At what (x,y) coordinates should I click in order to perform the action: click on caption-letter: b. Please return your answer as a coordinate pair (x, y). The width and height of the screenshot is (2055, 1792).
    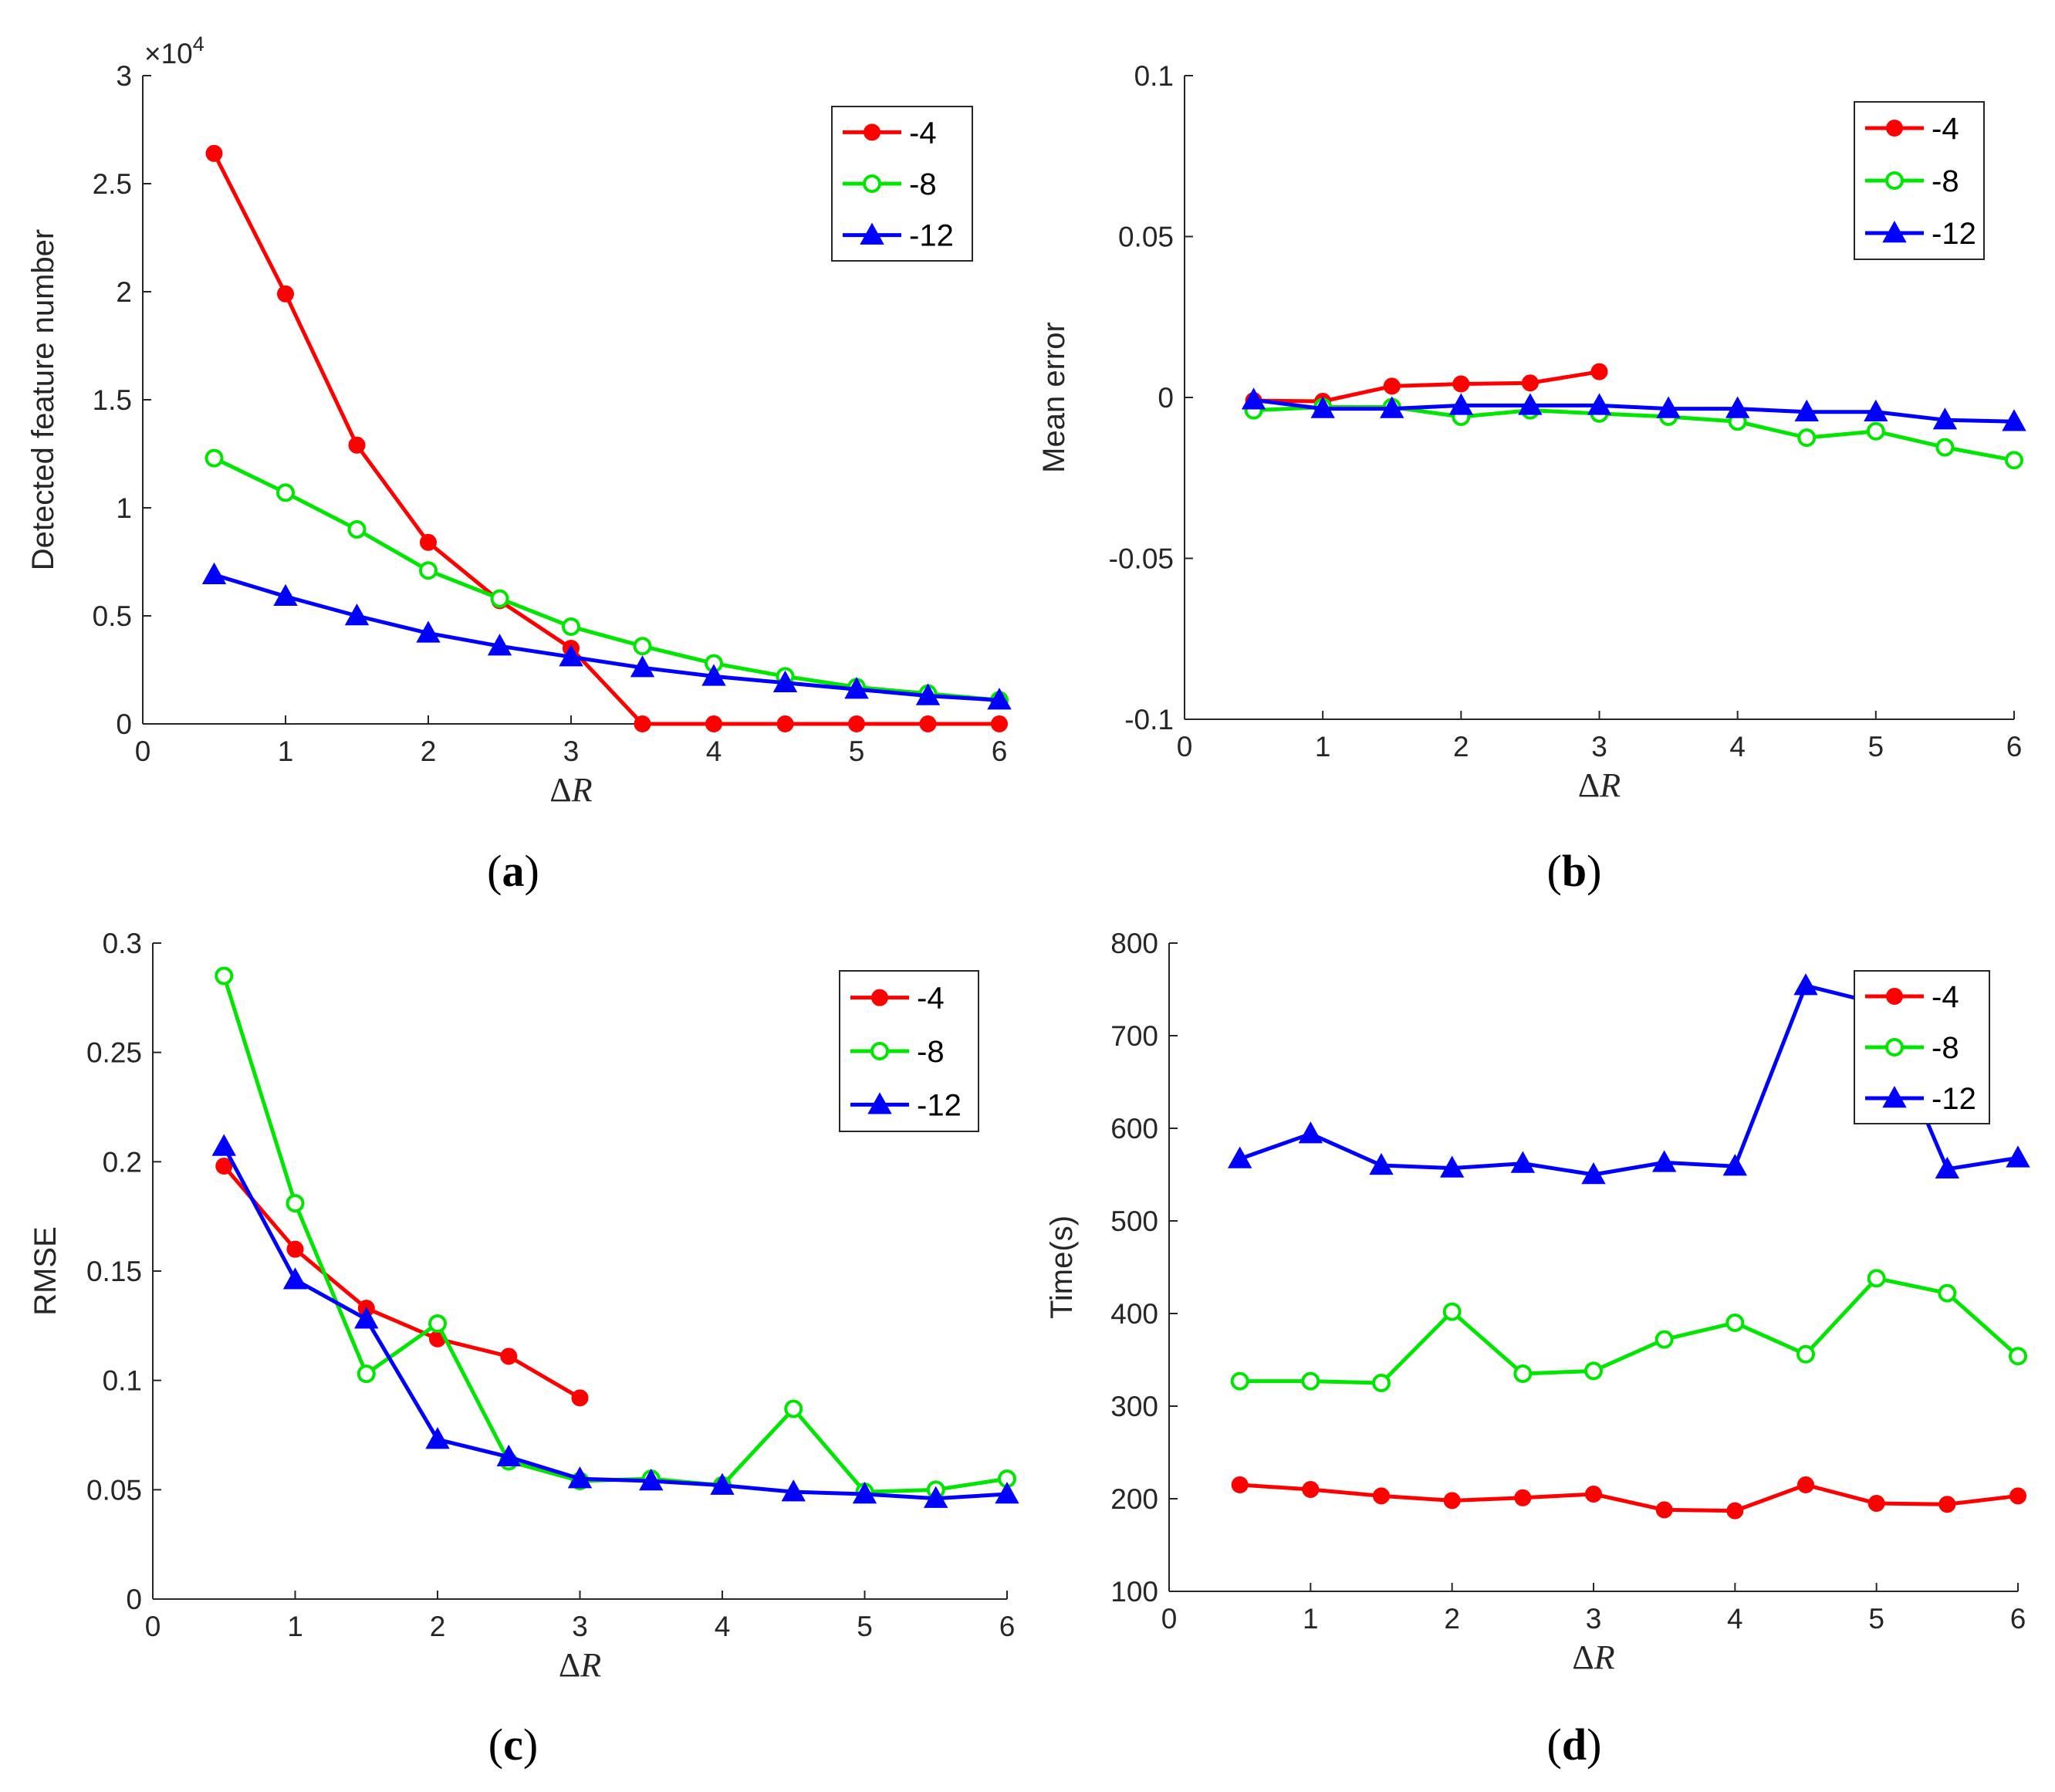
    Looking at the image, I should click on (1574, 871).